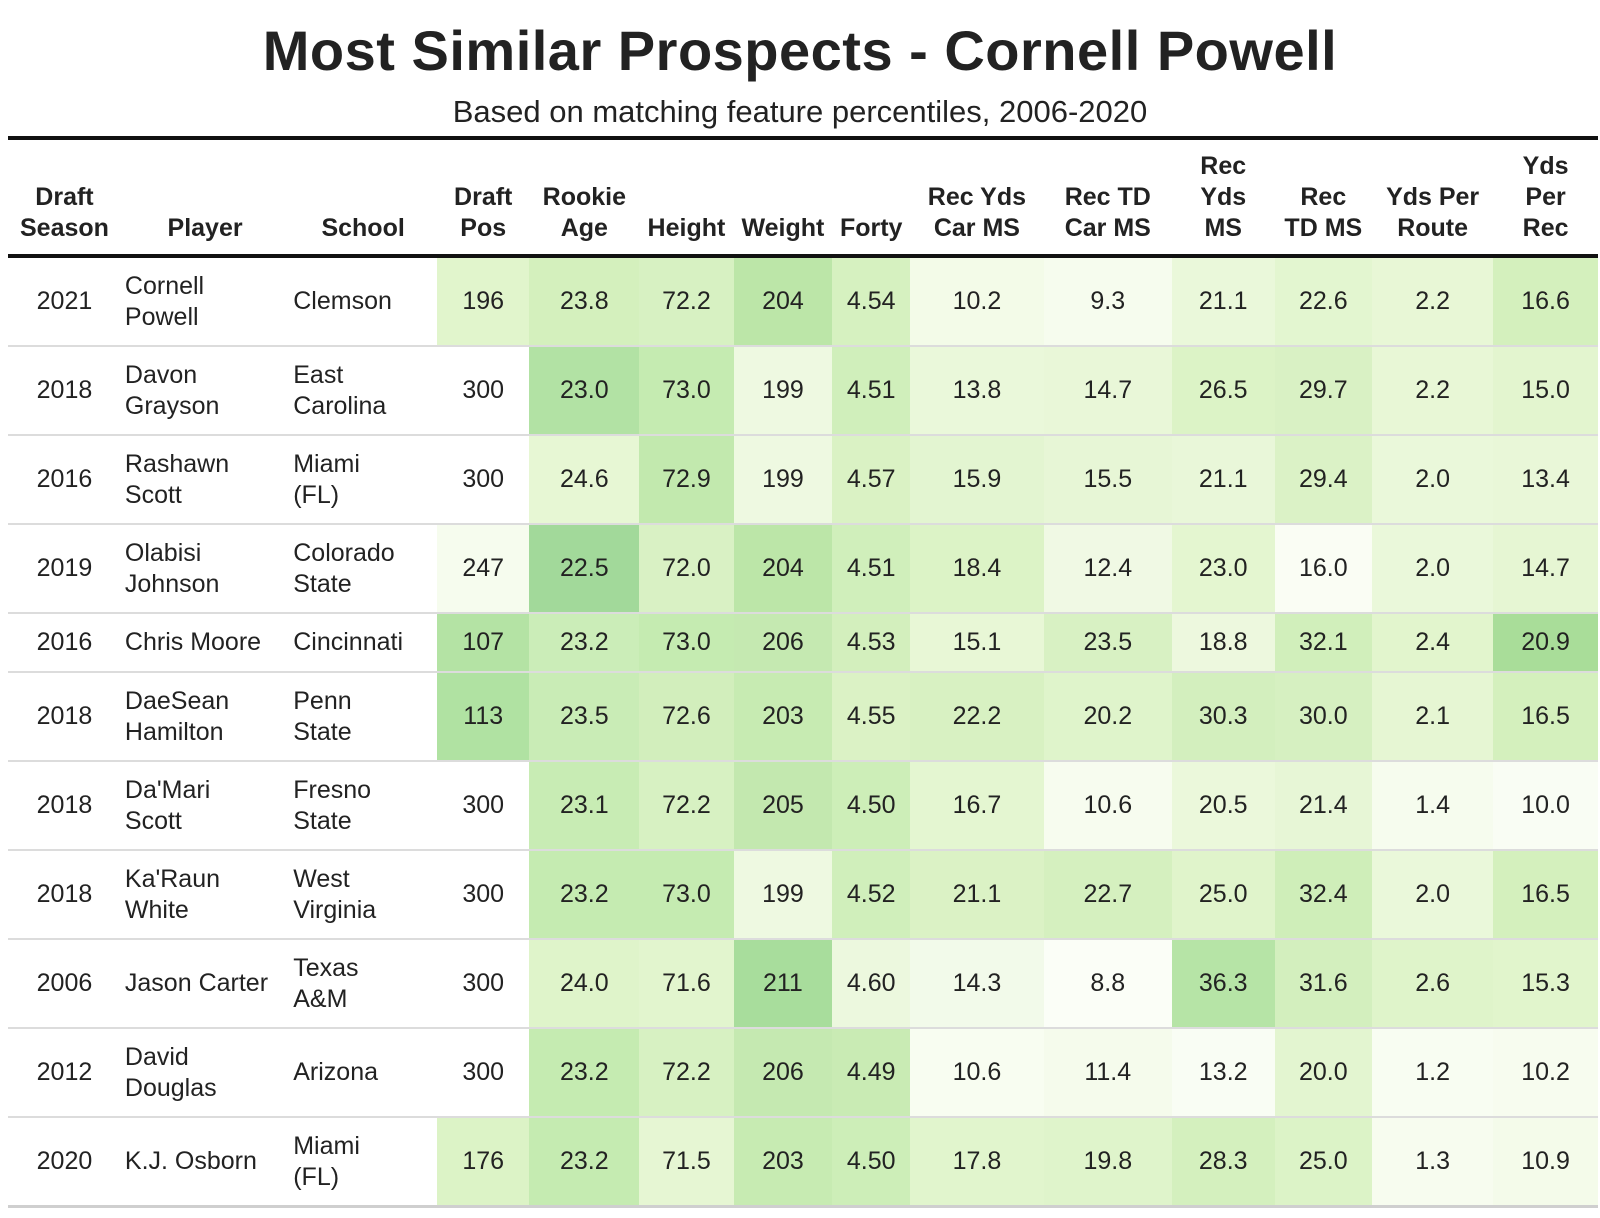 The height and width of the screenshot is (1218, 1600). I want to click on cell-yds-per-route: 1.3, so click(1433, 1162).